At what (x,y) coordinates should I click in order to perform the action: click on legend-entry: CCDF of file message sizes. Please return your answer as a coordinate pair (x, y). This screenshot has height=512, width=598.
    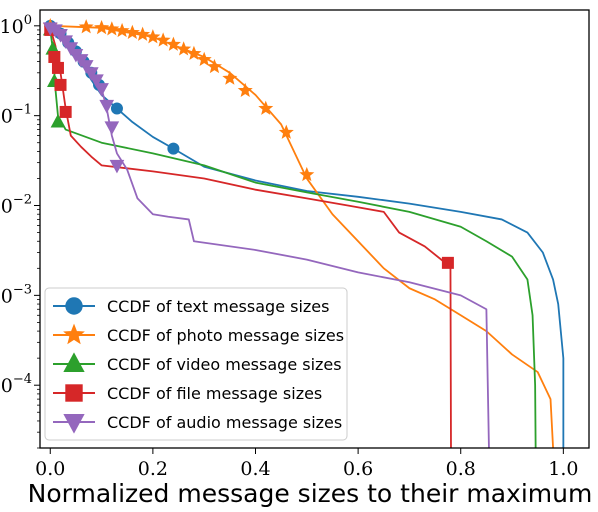
    Looking at the image, I should click on (187, 393).